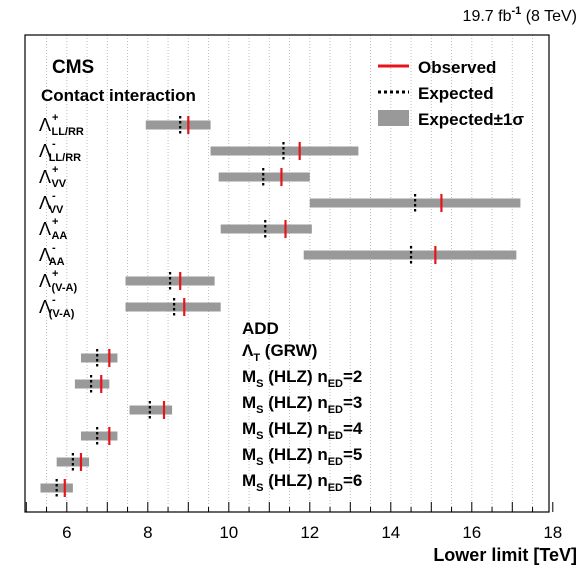 The width and height of the screenshot is (581, 573). I want to click on add-row-label: MS (HLZ) nED=5, so click(302, 456).